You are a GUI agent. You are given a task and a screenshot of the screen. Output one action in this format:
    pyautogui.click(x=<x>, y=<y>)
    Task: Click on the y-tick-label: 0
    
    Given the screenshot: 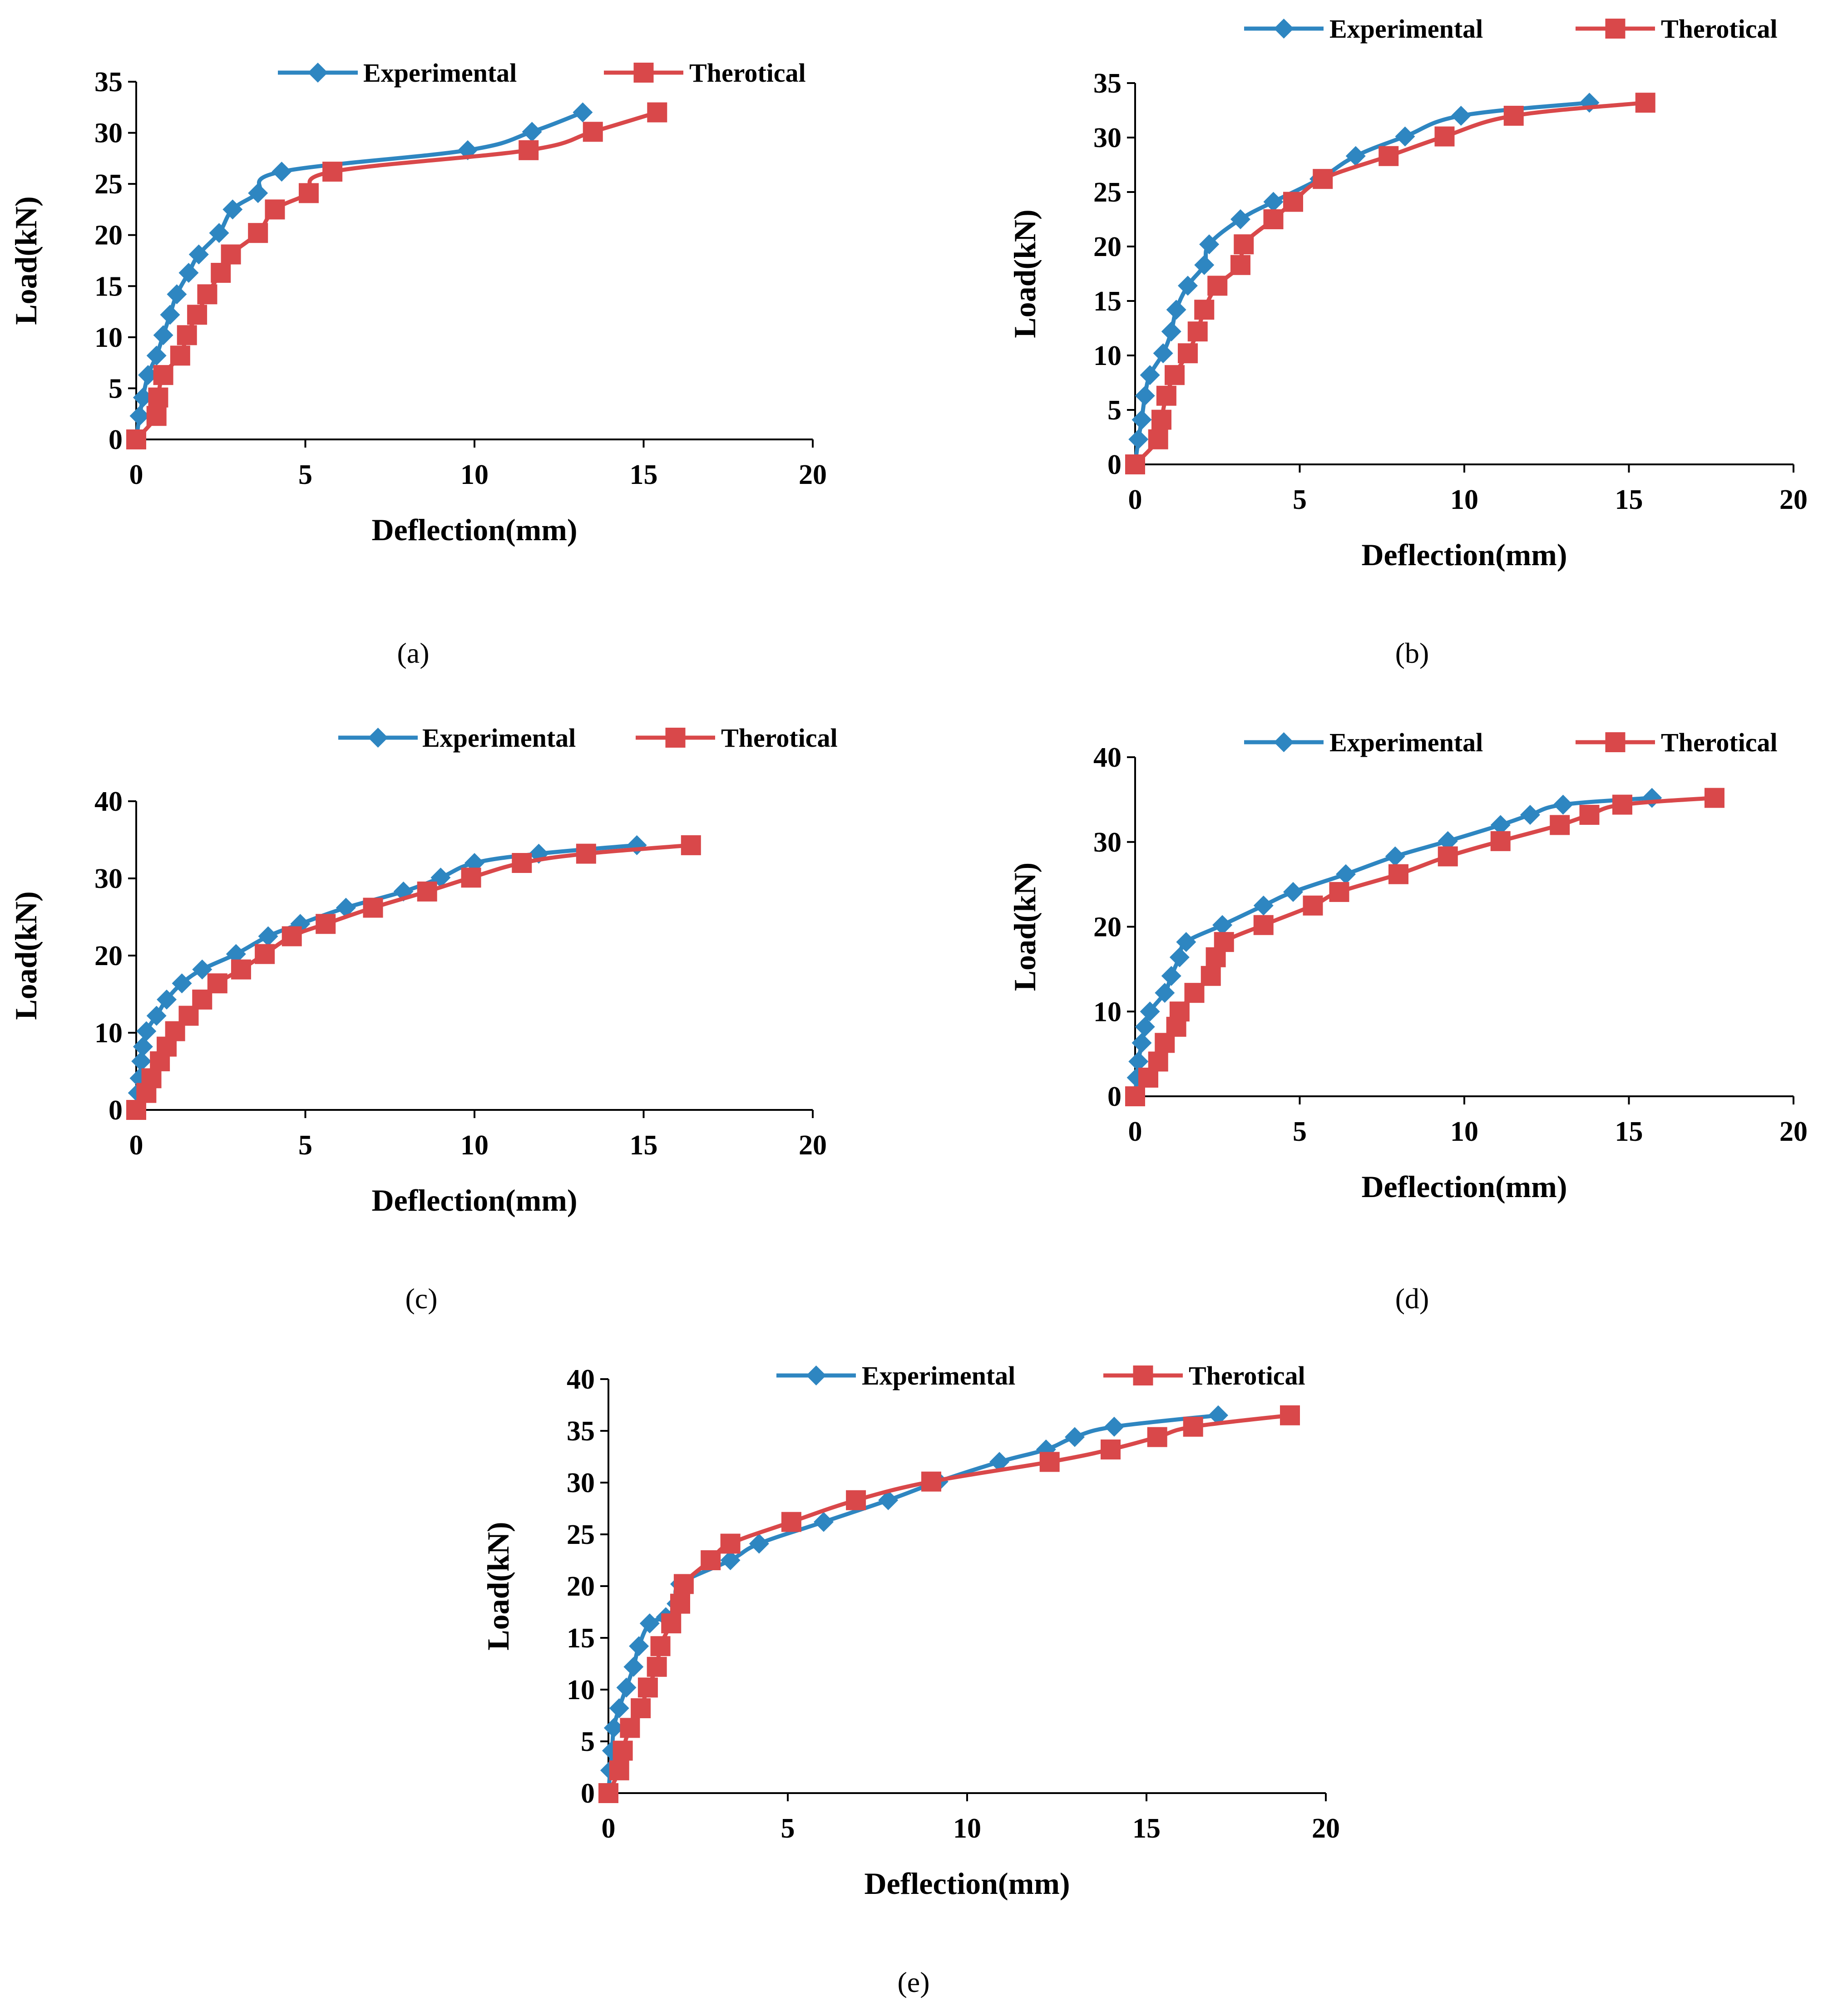 What is the action you would take?
    pyautogui.click(x=588, y=1793)
    